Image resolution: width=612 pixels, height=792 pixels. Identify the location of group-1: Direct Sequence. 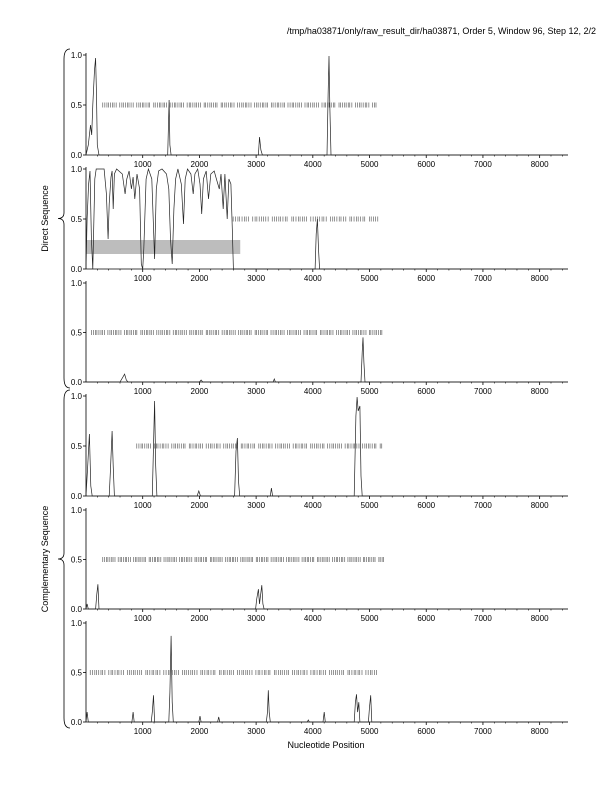
(55, 218).